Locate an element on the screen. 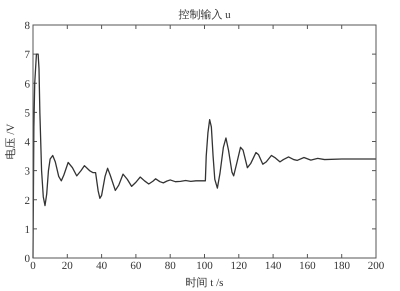 This screenshot has height=291, width=400. x-tick-label: 200 is located at coordinates (376, 266).